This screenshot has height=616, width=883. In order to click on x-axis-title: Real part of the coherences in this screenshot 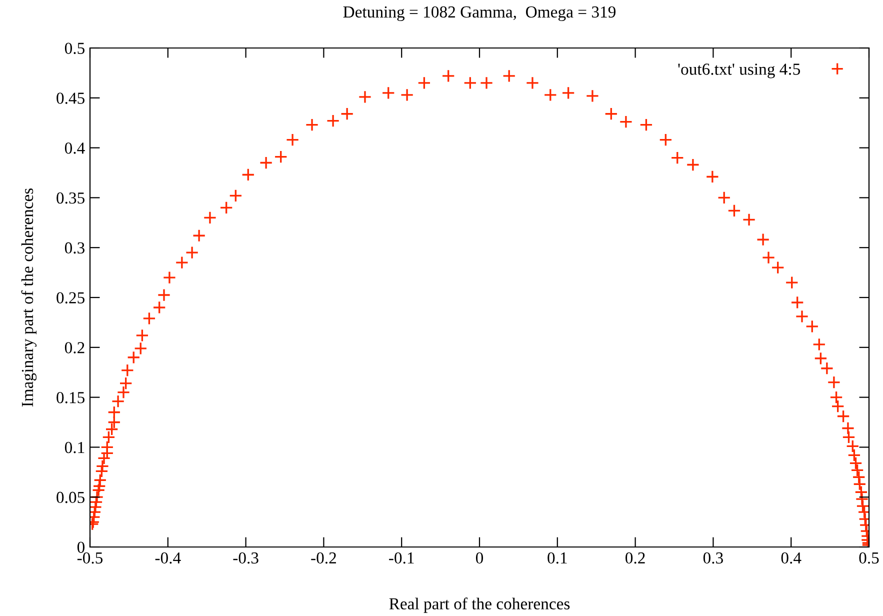, I will do `click(479, 605)`.